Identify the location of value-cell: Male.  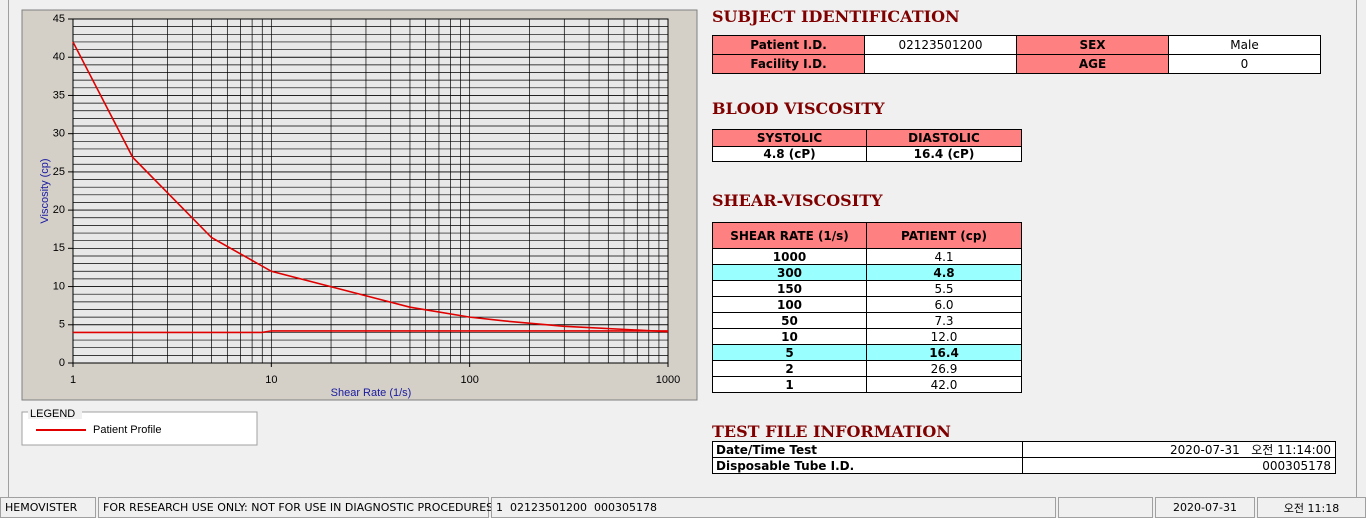
(1244, 45).